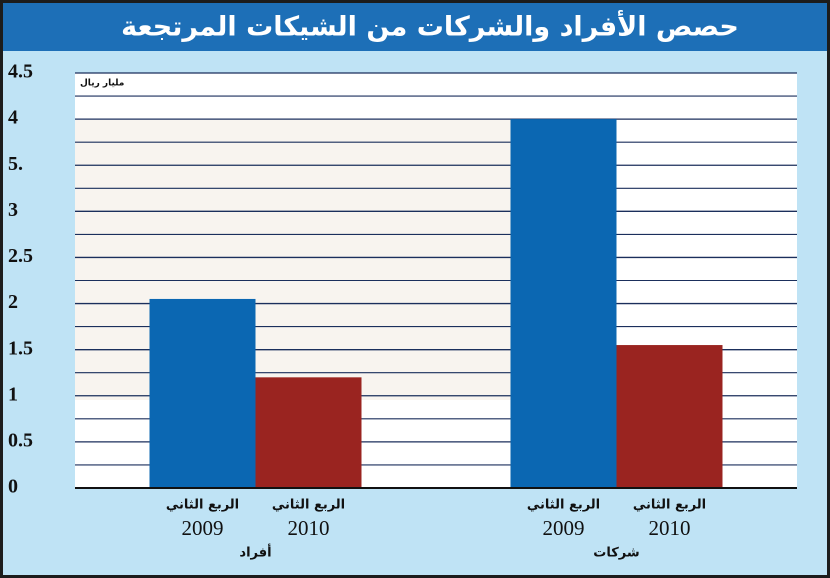  What do you see at coordinates (13, 210) in the screenshot?
I see `y-tick-label: 3` at bounding box center [13, 210].